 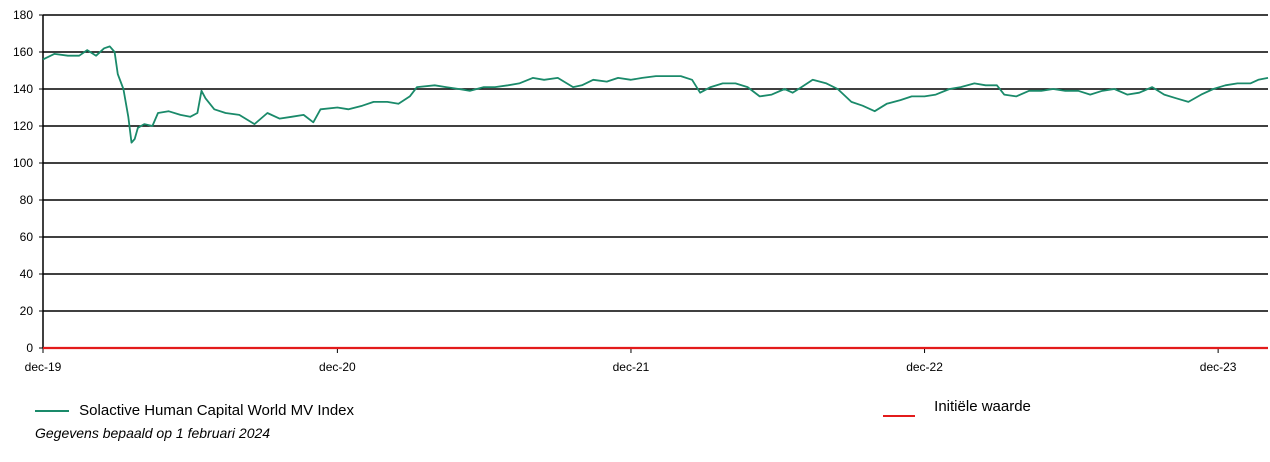 I want to click on x-tick-label-dec-19: dec-19, so click(x=43, y=367).